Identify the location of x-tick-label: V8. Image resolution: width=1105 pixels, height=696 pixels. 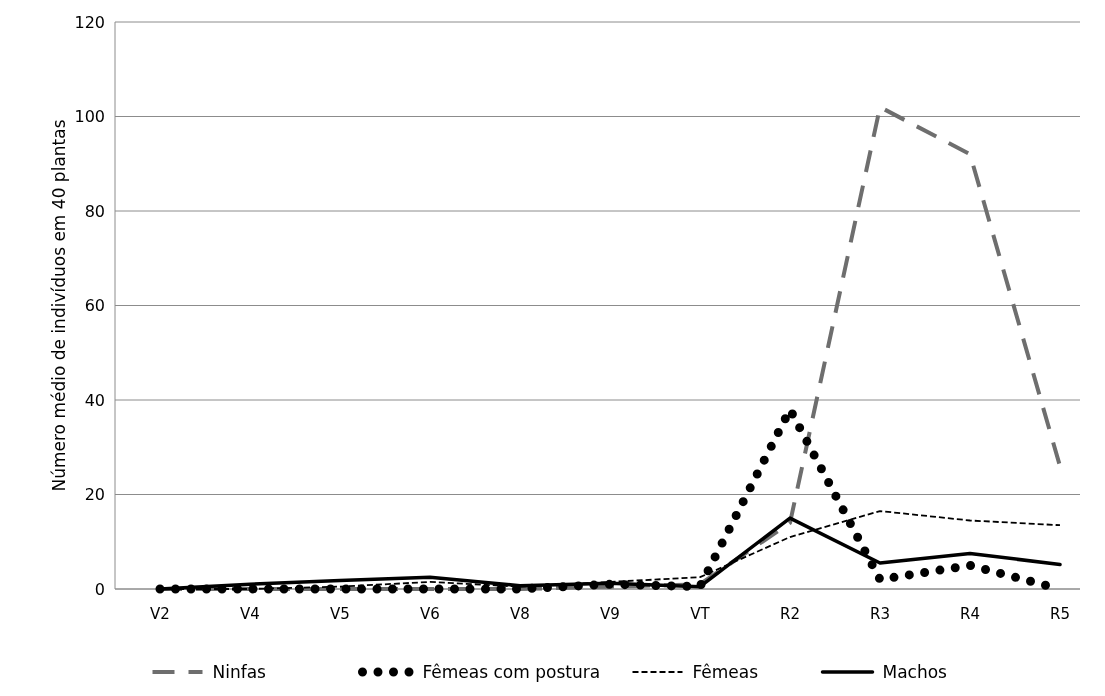
(520, 614).